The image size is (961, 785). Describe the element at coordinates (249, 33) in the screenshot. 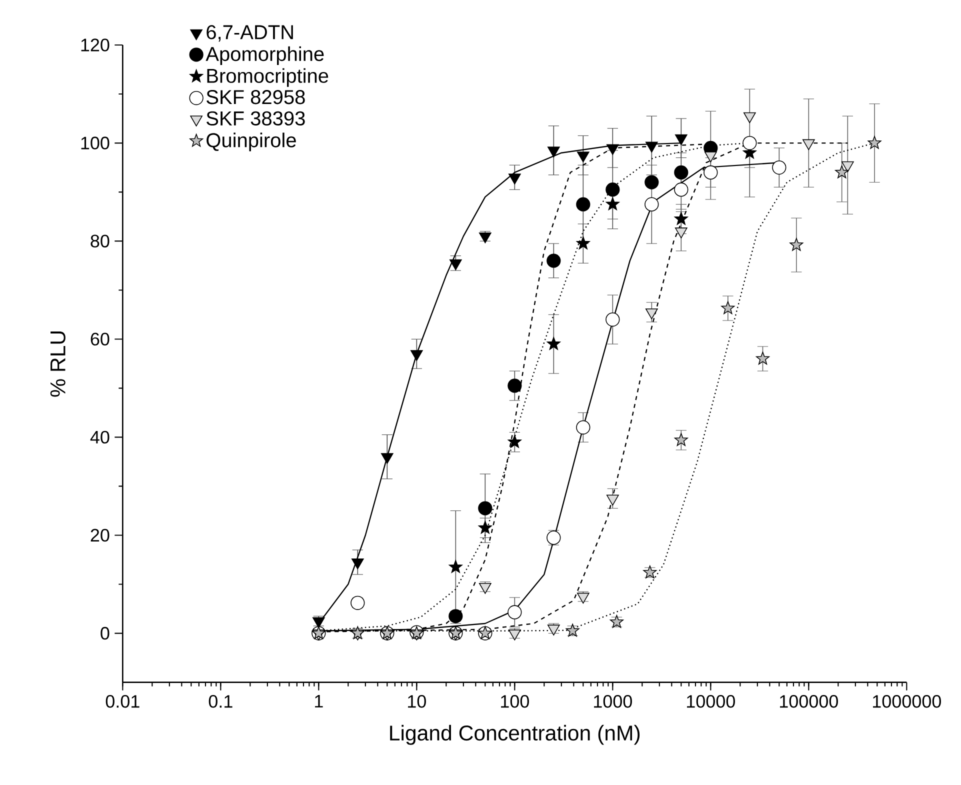

I see `legend-label: 6,7-ADTN` at that location.